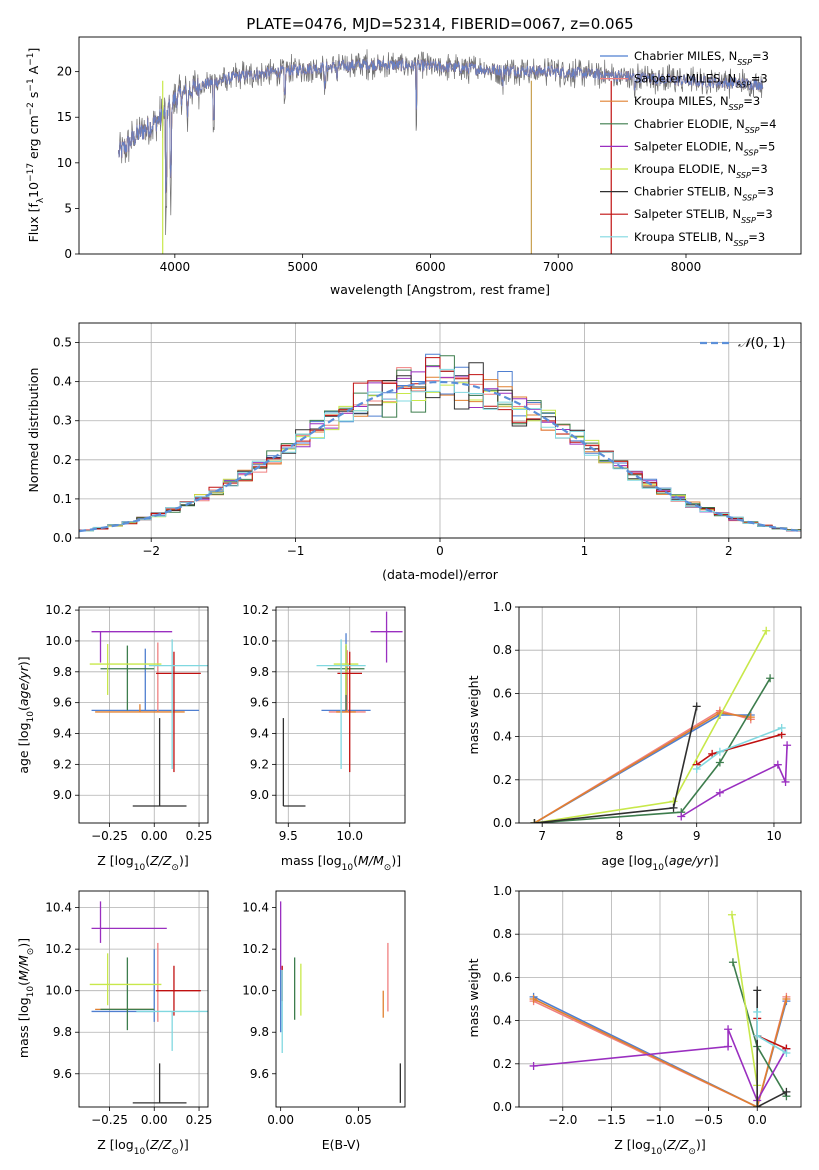 This screenshot has width=819, height=1170. What do you see at coordinates (440, 450) in the screenshot?
I see `residual-histogram` at bounding box center [440, 450].